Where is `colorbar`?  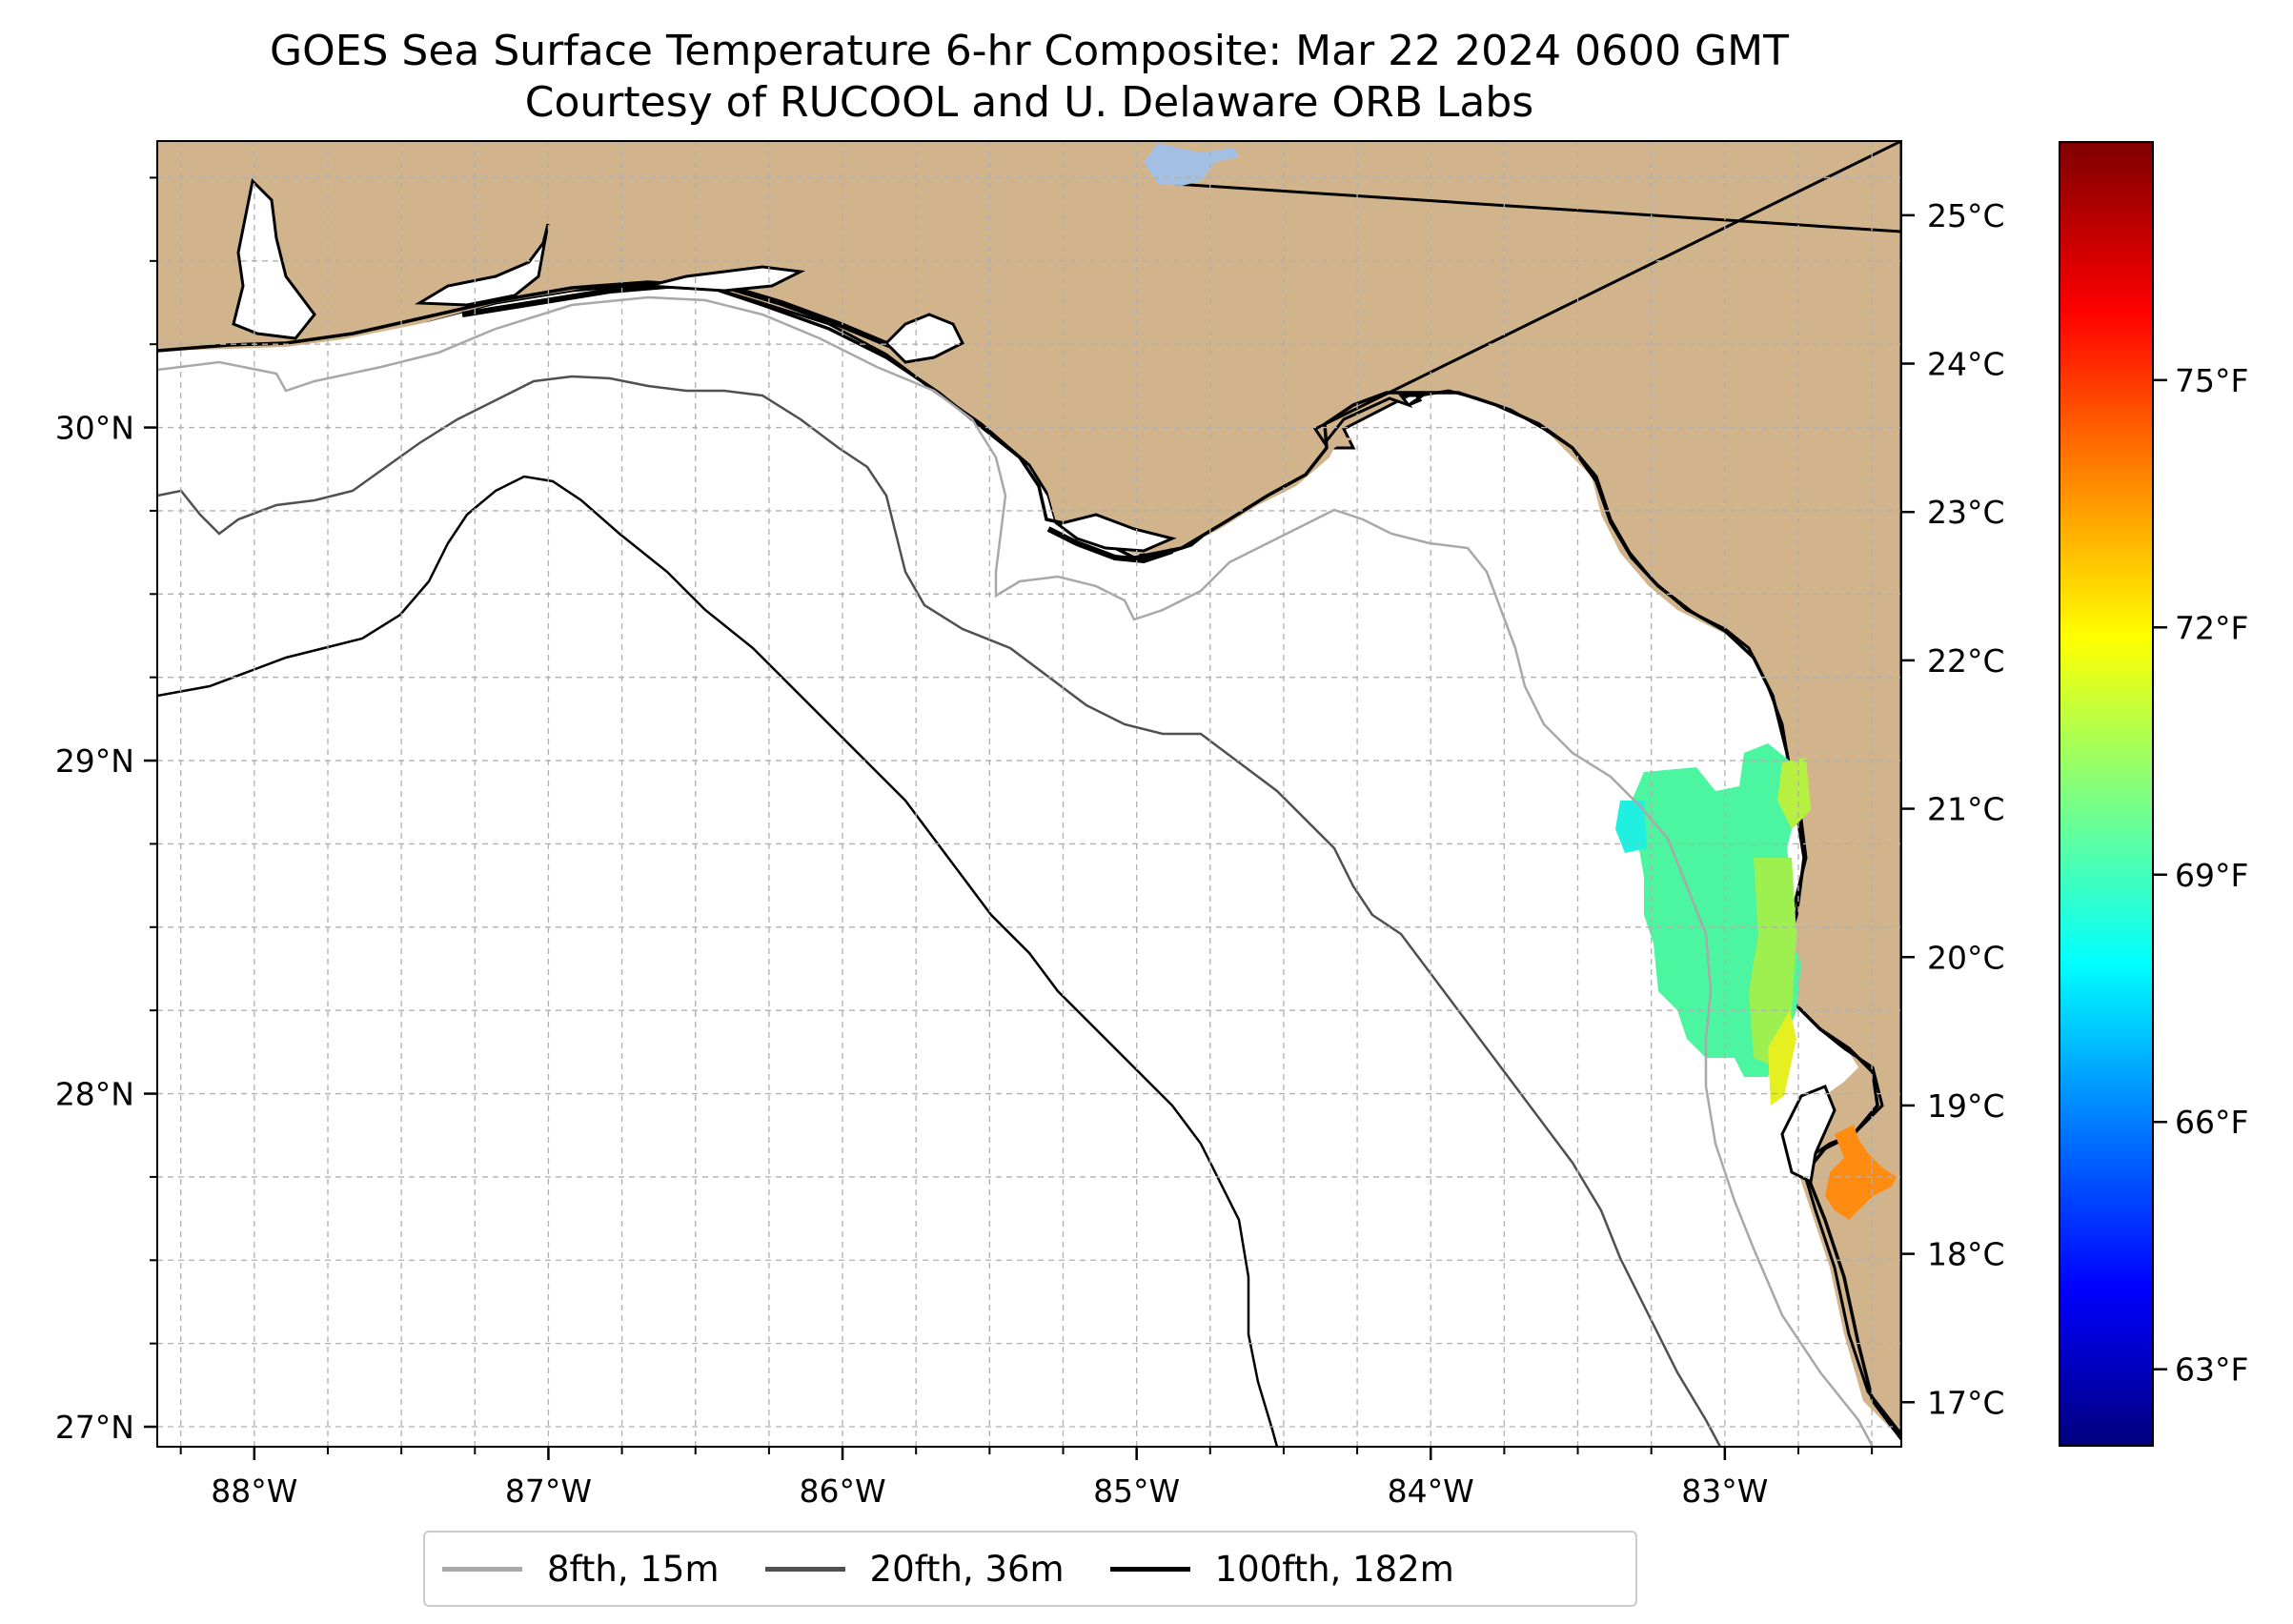
colorbar is located at coordinates (2107, 794).